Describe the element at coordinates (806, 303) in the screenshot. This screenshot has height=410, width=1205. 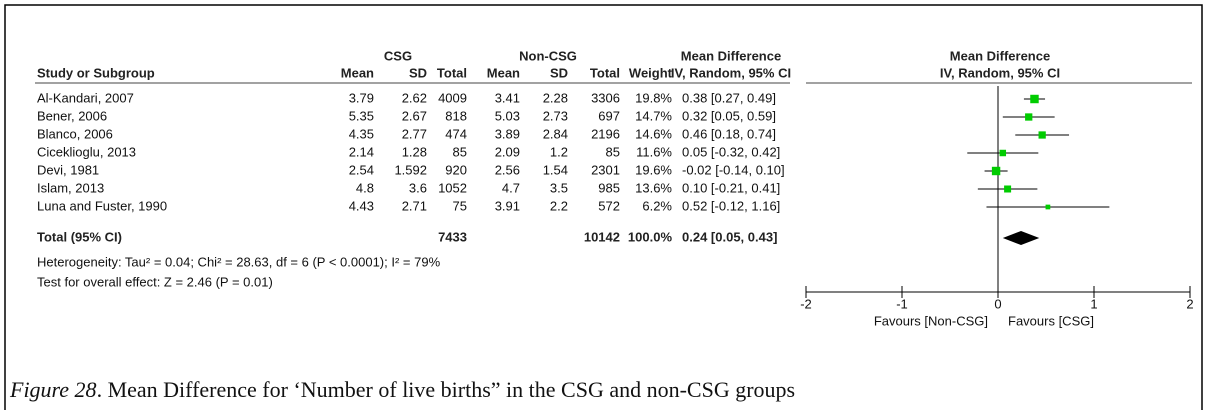
I see `x-tick-label: -2` at that location.